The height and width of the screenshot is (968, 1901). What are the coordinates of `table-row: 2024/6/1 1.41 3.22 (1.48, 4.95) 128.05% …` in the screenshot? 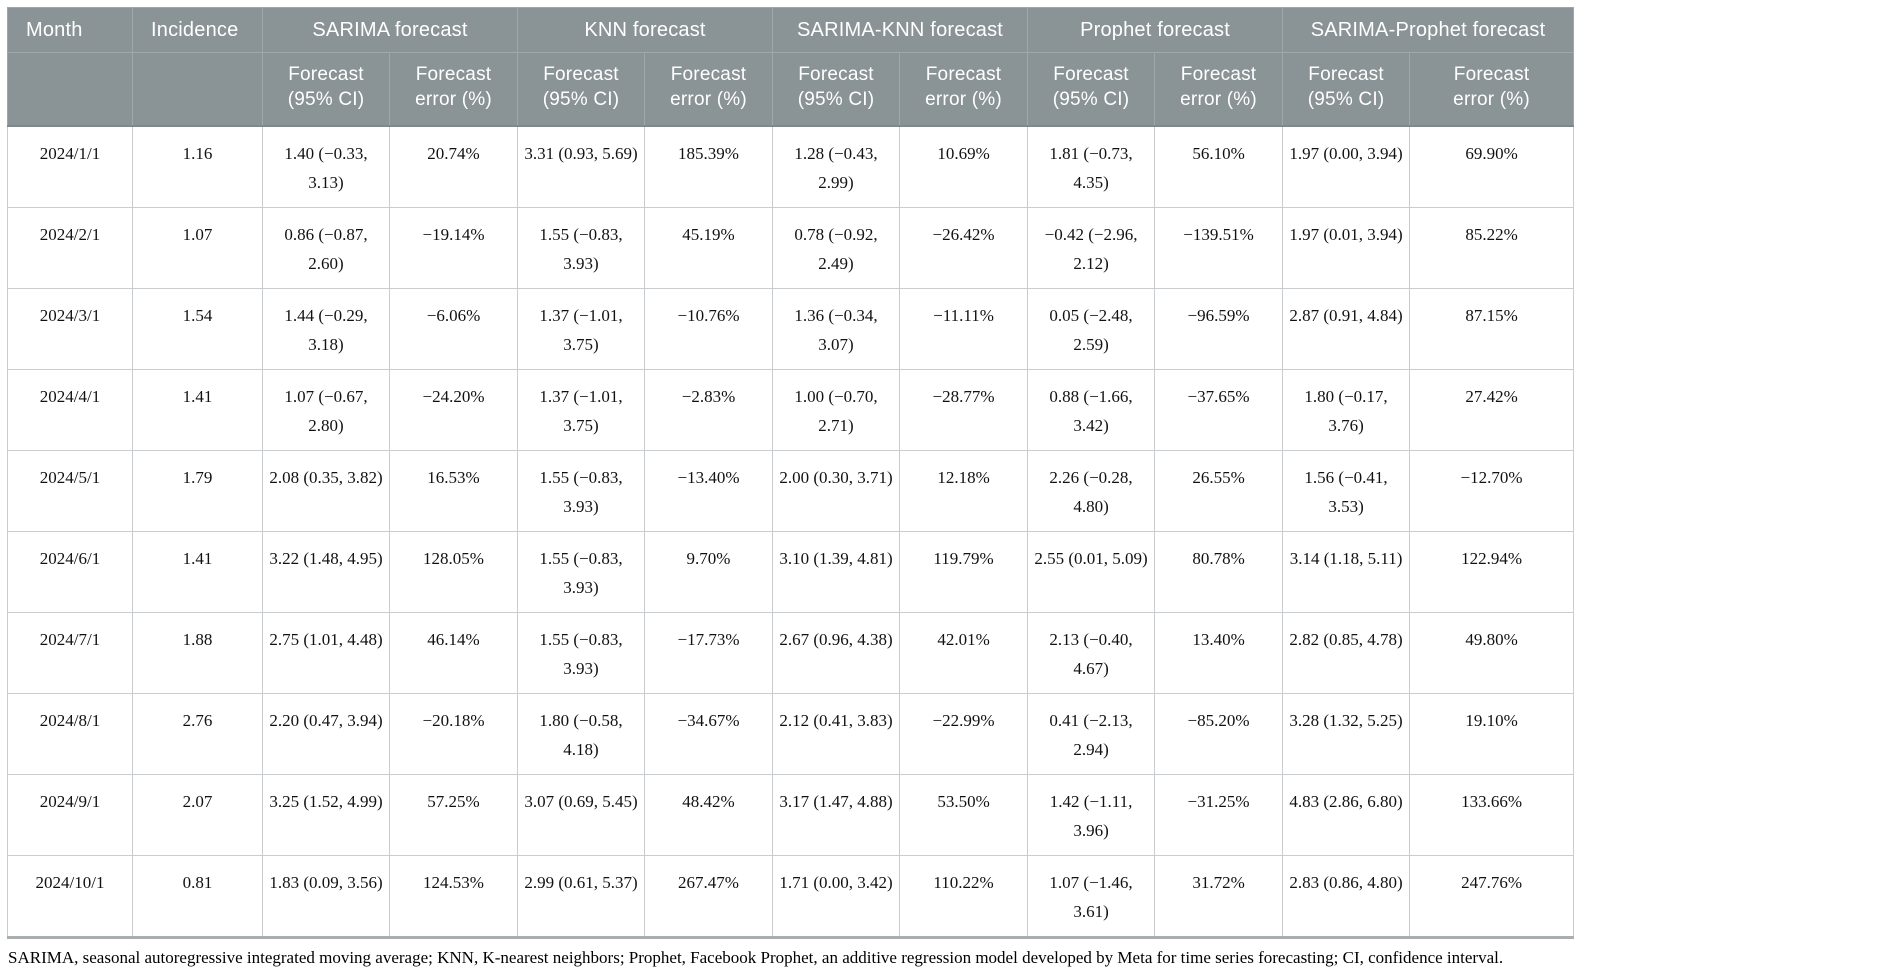 It's located at (791, 572).